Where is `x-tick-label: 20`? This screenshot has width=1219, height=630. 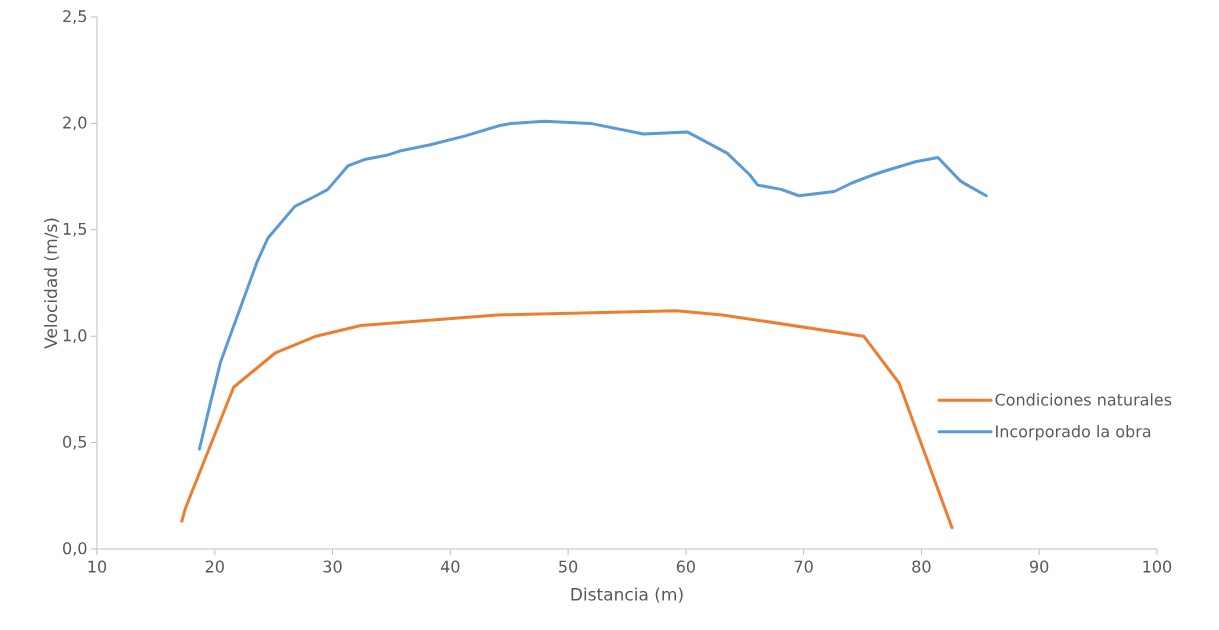
x-tick-label: 20 is located at coordinates (214, 566).